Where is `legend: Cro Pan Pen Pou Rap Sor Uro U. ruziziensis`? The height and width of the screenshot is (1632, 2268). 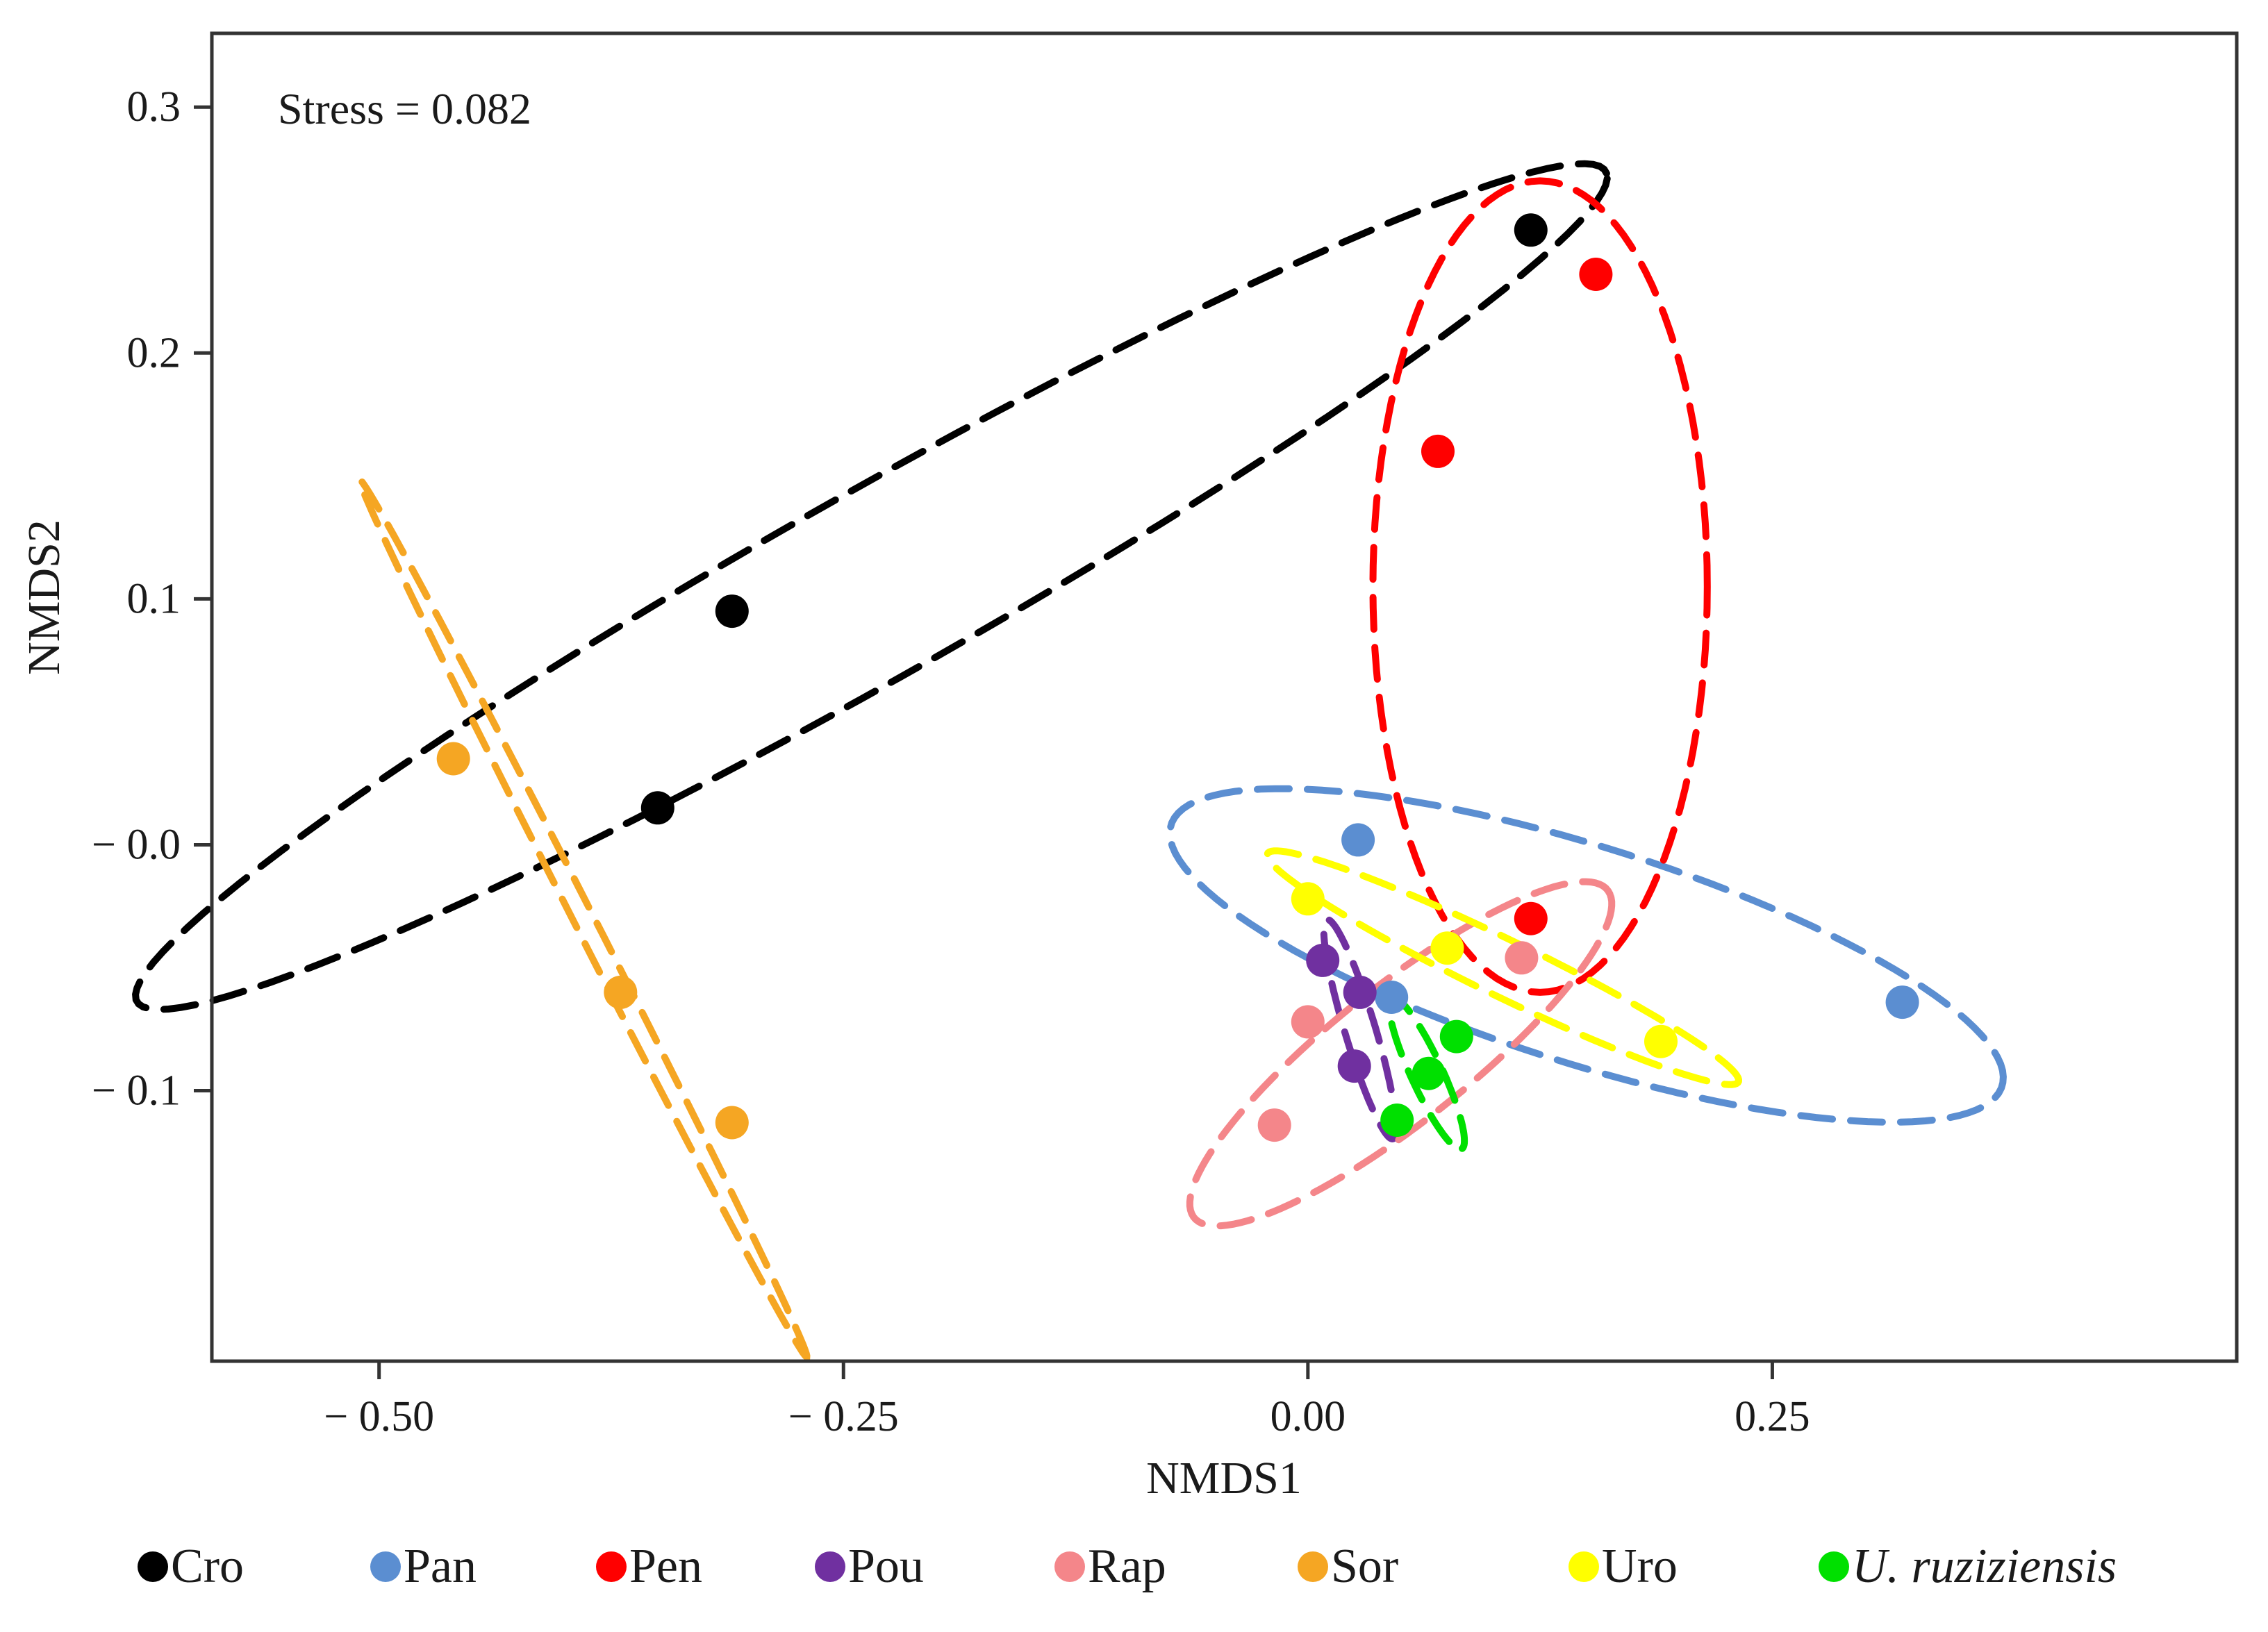
legend: Cro Pan Pen Pou Rap Sor Uro U. ruziziensis is located at coordinates (1127, 1567).